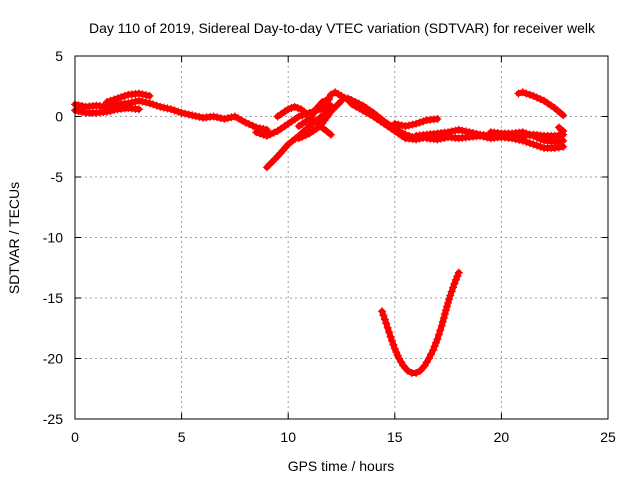  I want to click on series-track-start-band, so click(107, 110).